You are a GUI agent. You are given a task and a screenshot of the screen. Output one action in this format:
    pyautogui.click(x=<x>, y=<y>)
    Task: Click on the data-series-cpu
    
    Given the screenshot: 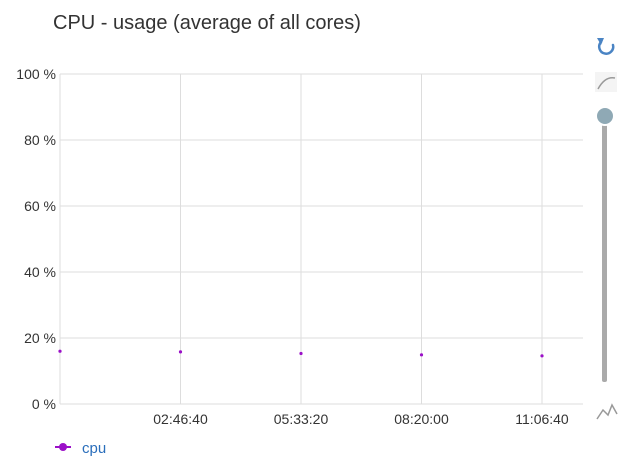 What is the action you would take?
    pyautogui.click(x=301, y=353)
    